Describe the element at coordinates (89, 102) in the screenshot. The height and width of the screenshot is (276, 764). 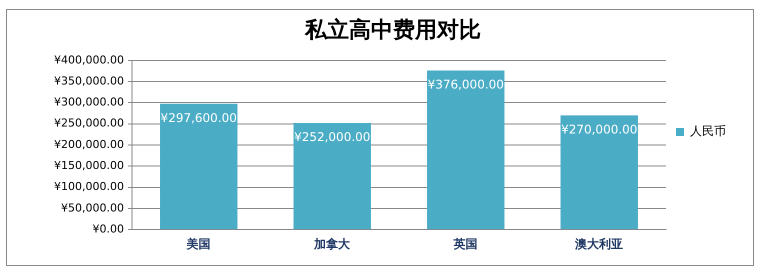
I see `y-tick-label: ¥300,000.00` at that location.